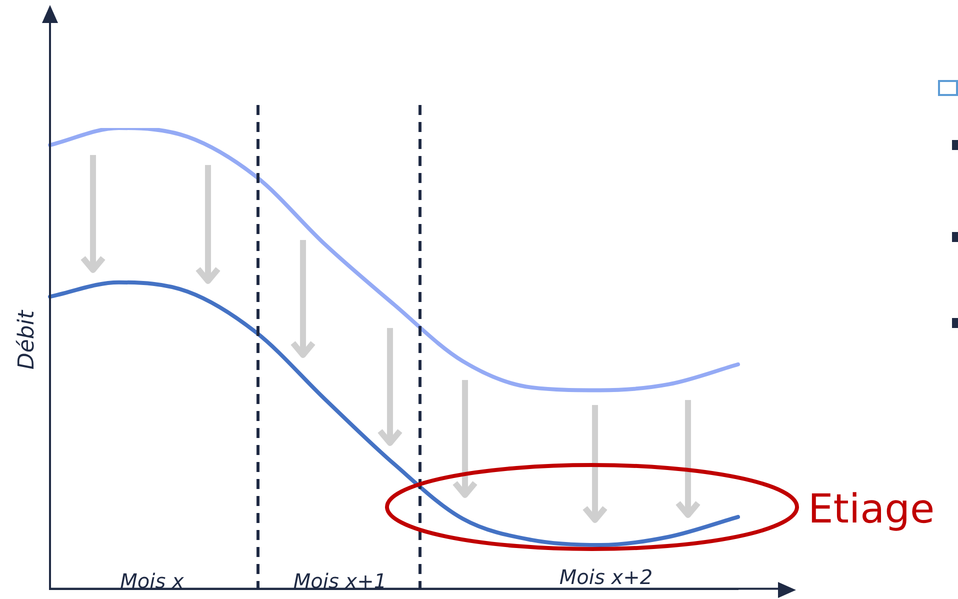 This screenshot has height=599, width=958. Describe the element at coordinates (27, 339) in the screenshot. I see `y-axis-title: Débit` at that location.